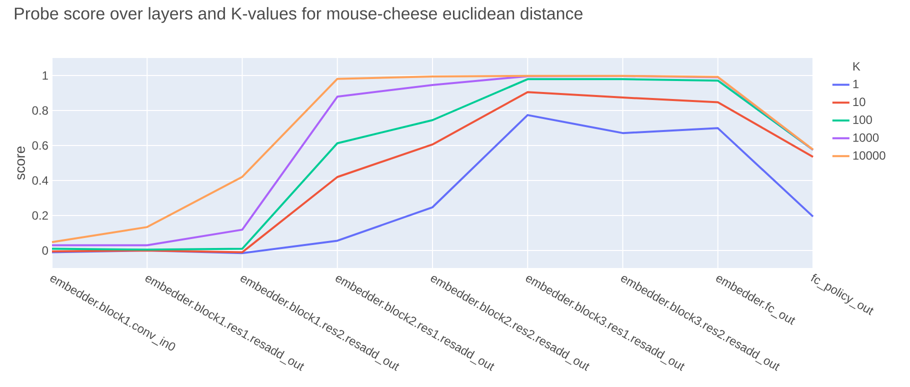 The width and height of the screenshot is (910, 387). What do you see at coordinates (40, 215) in the screenshot?
I see `y-tick-label: 0.2` at bounding box center [40, 215].